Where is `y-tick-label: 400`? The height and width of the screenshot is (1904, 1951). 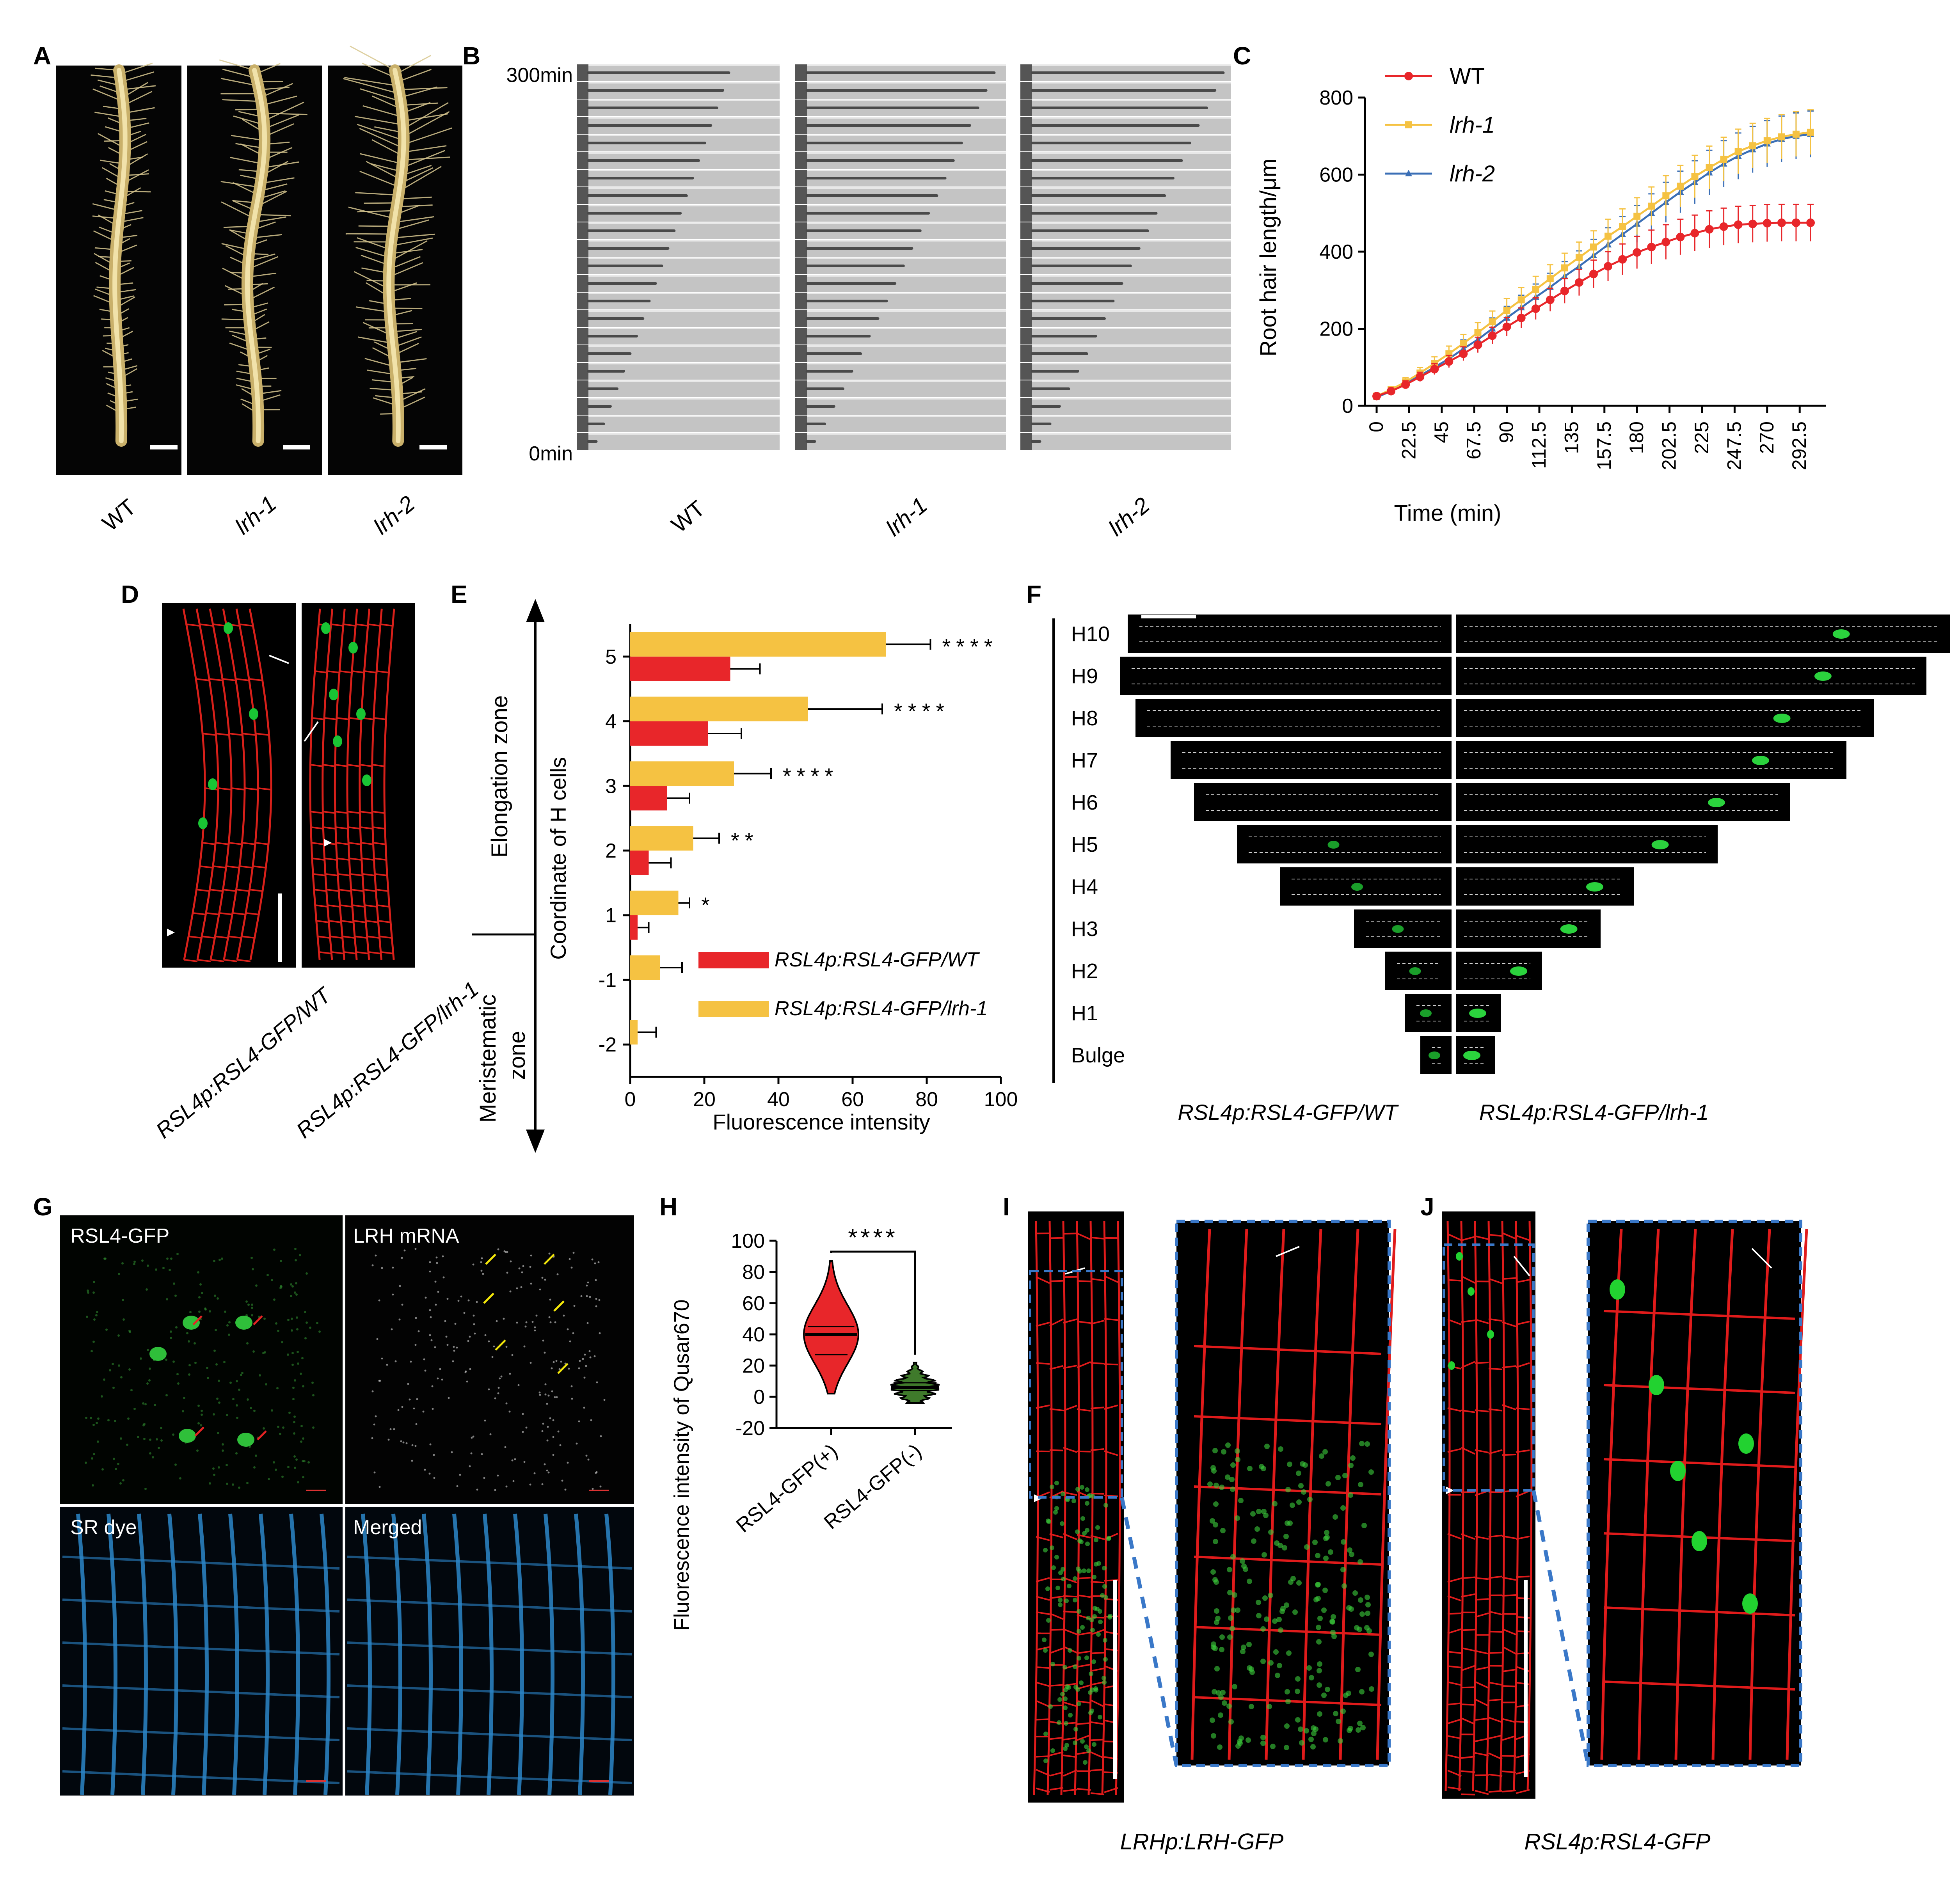
y-tick-label: 400 is located at coordinates (1336, 252).